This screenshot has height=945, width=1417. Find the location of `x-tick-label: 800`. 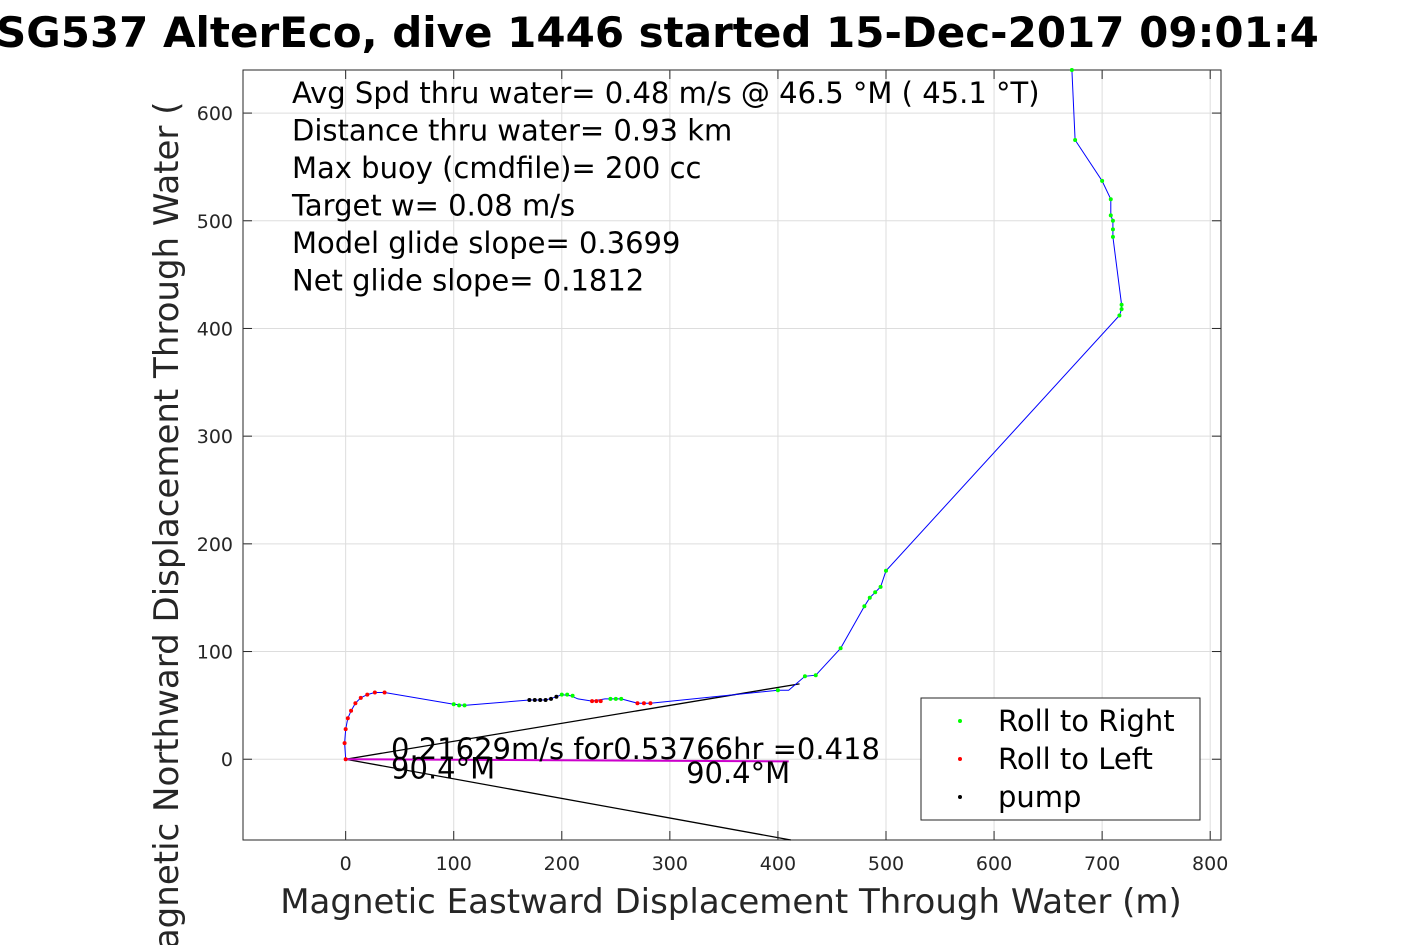

x-tick-label: 800 is located at coordinates (1210, 864).